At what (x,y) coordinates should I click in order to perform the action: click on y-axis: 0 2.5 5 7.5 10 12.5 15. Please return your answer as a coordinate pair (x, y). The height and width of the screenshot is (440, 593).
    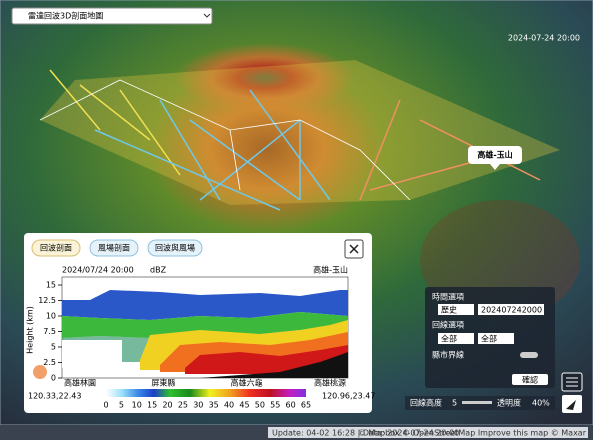
    Looking at the image, I should click on (50, 332).